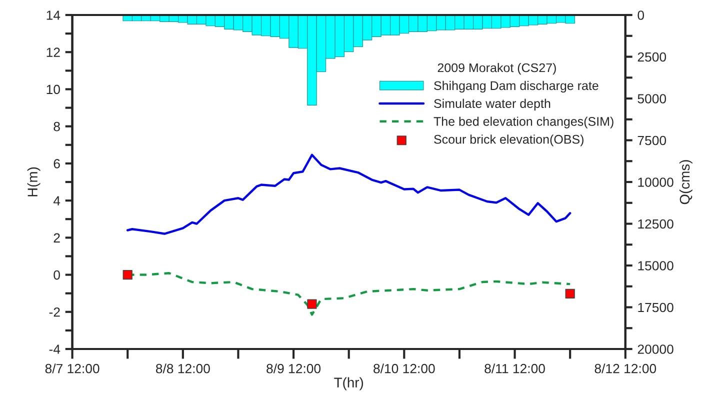 The height and width of the screenshot is (400, 723). I want to click on x-tick-label: 8/8 12:00, so click(183, 369).